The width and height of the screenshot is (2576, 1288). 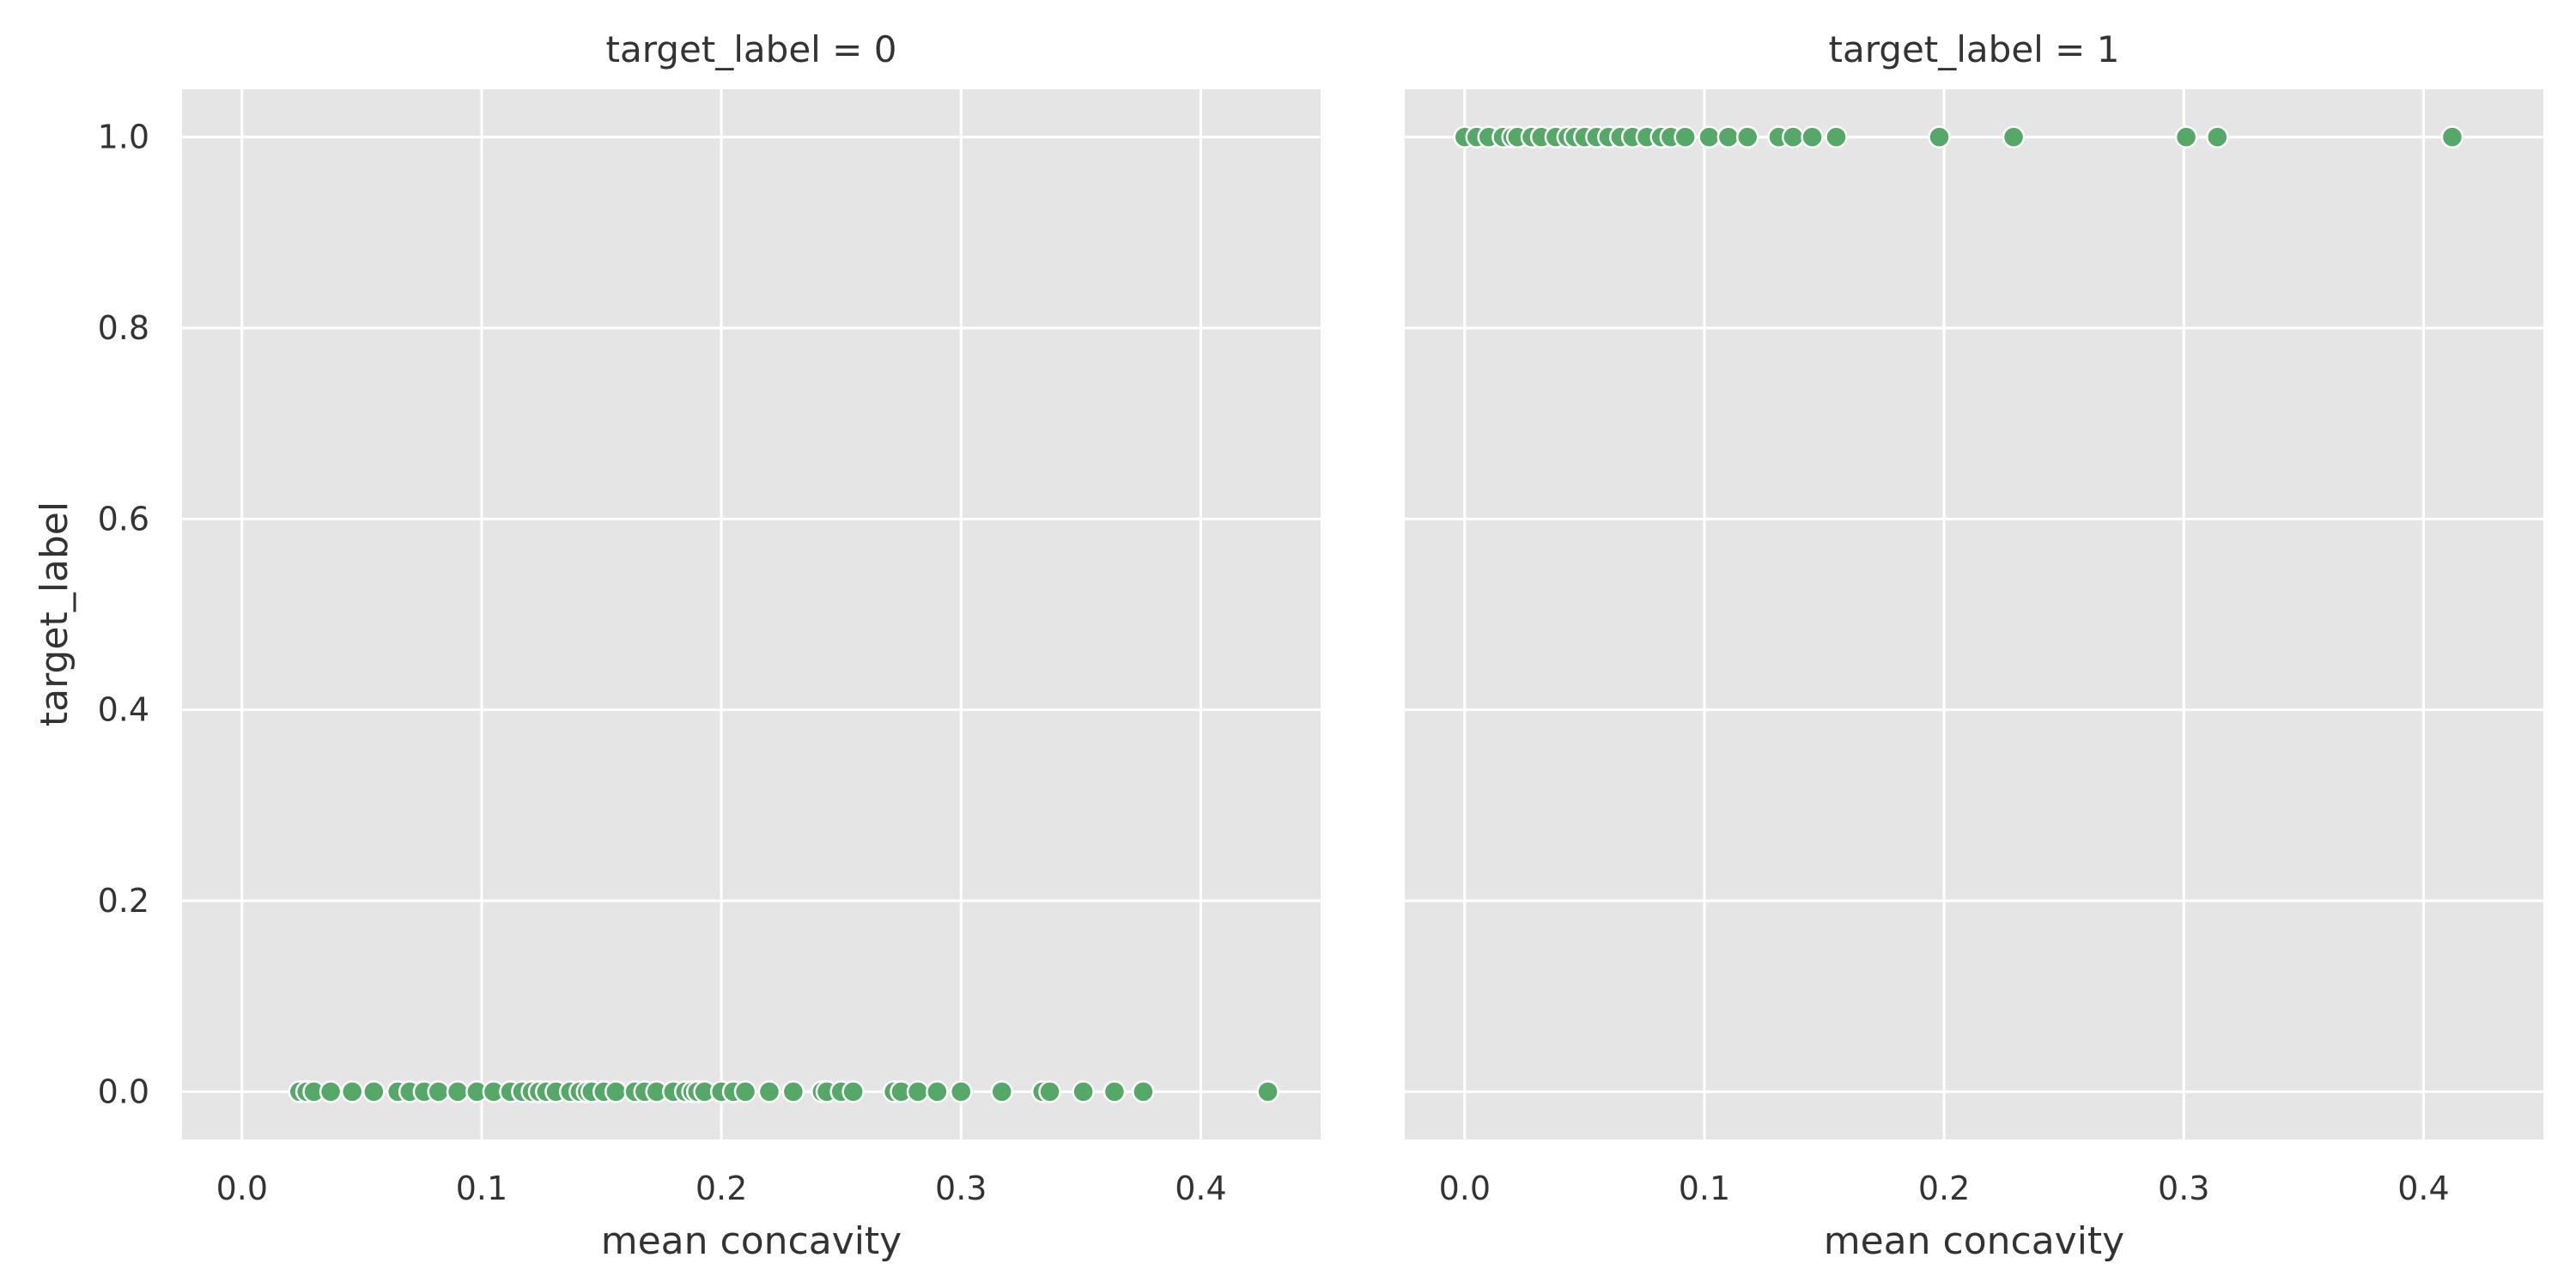 What do you see at coordinates (123, 328) in the screenshot?
I see `y-tick-label: 0.8` at bounding box center [123, 328].